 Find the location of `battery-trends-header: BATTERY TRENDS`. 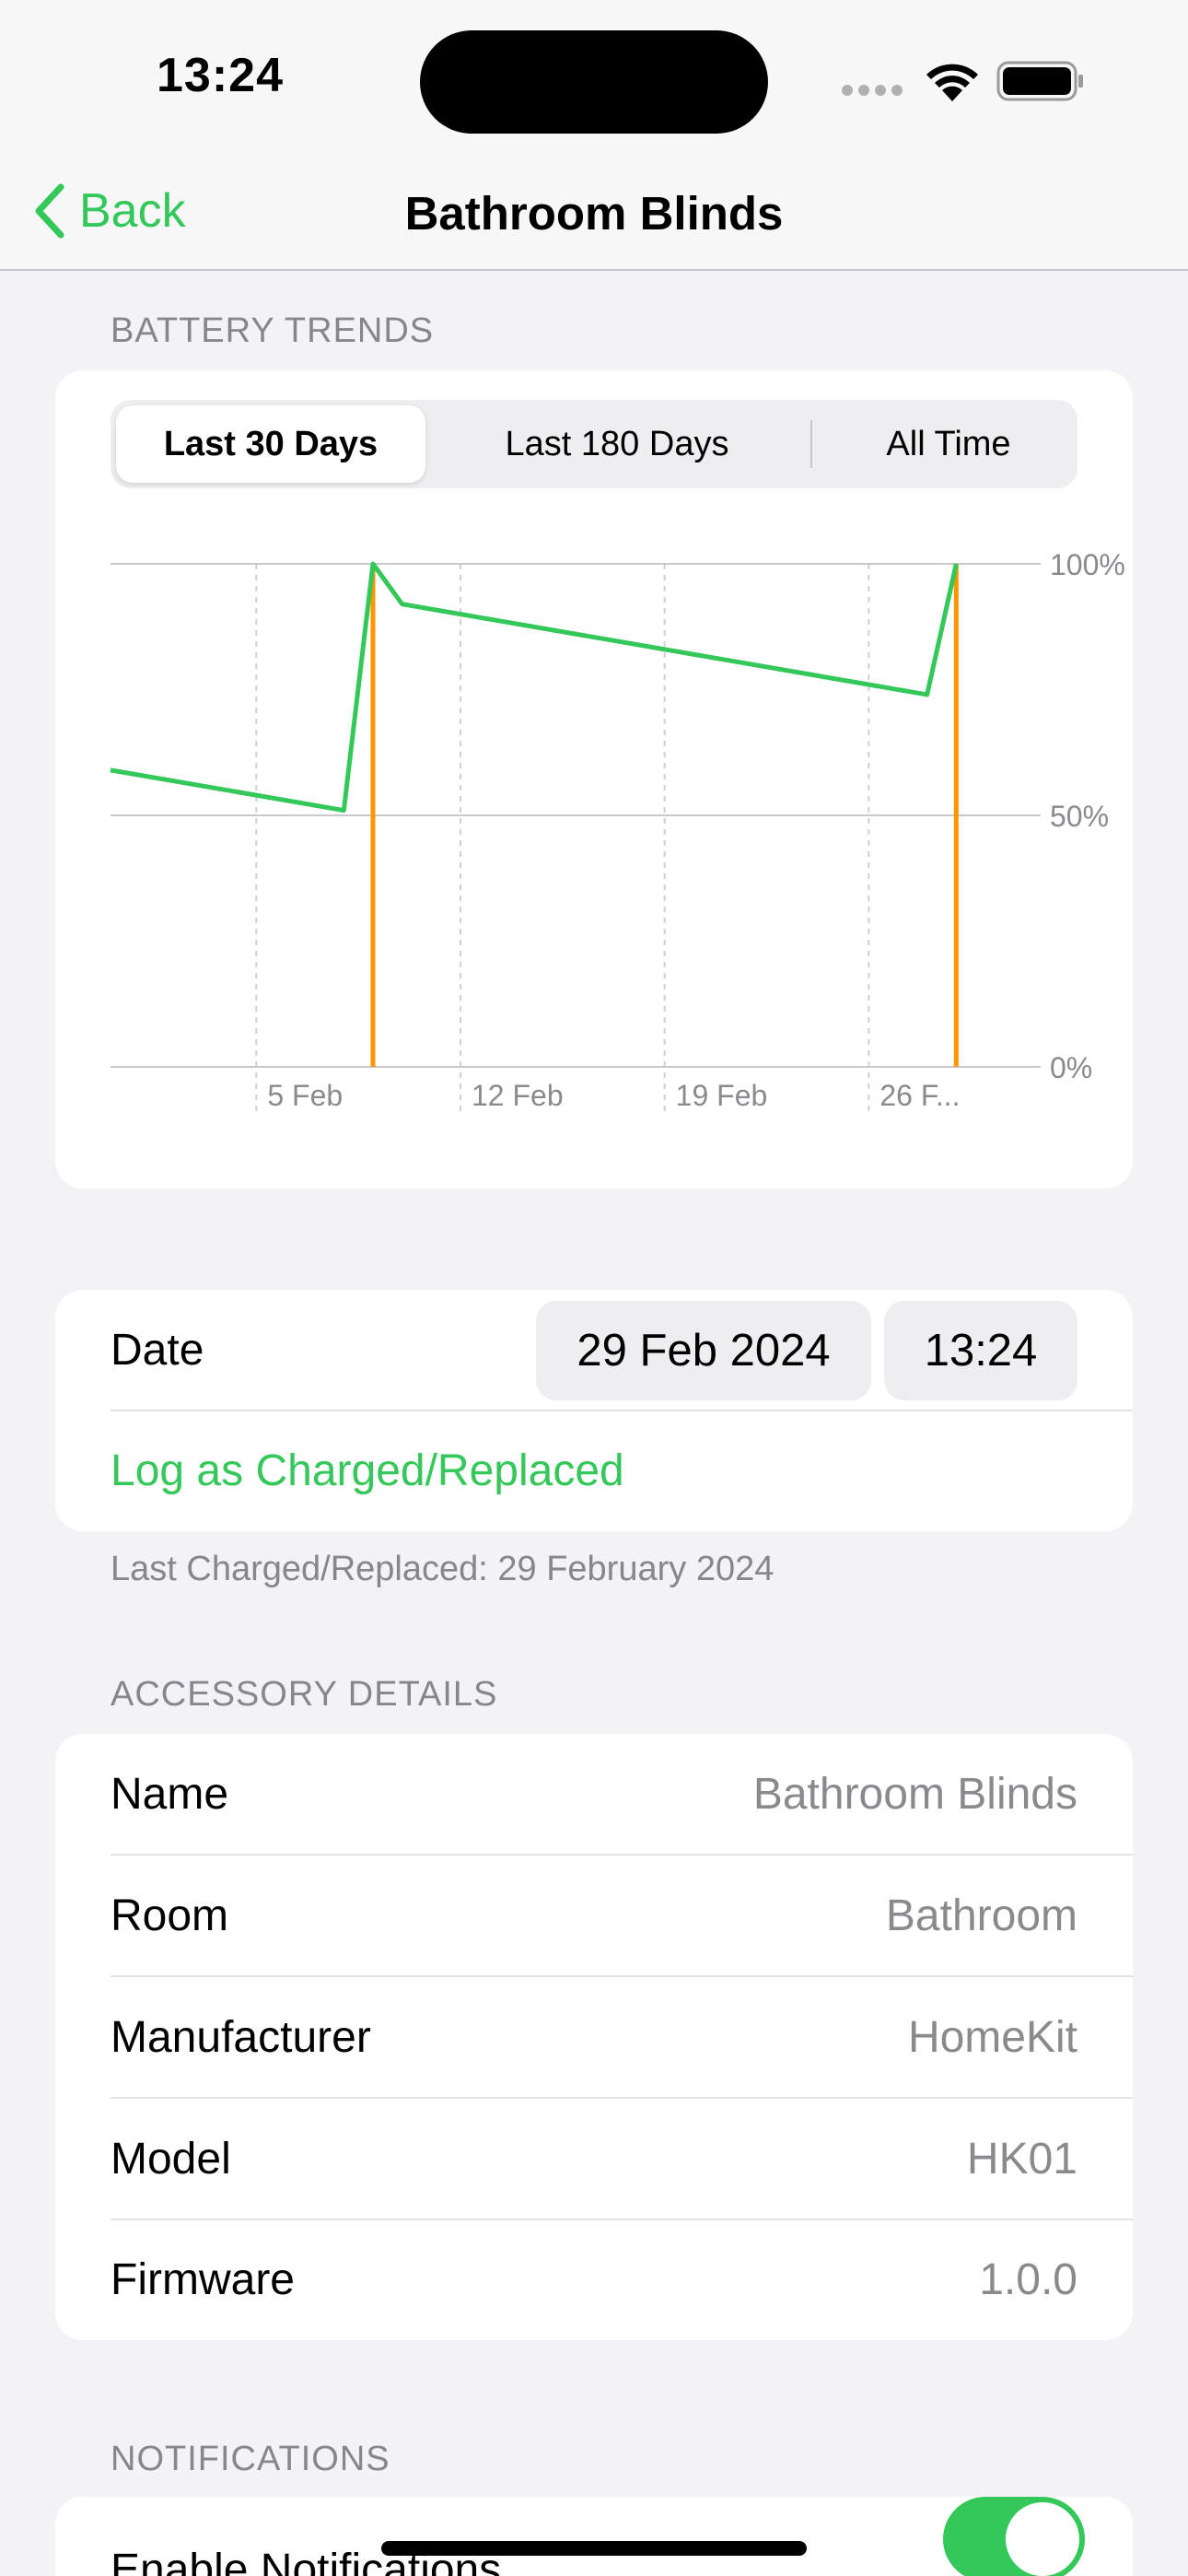

battery-trends-header: BATTERY TRENDS is located at coordinates (273, 331).